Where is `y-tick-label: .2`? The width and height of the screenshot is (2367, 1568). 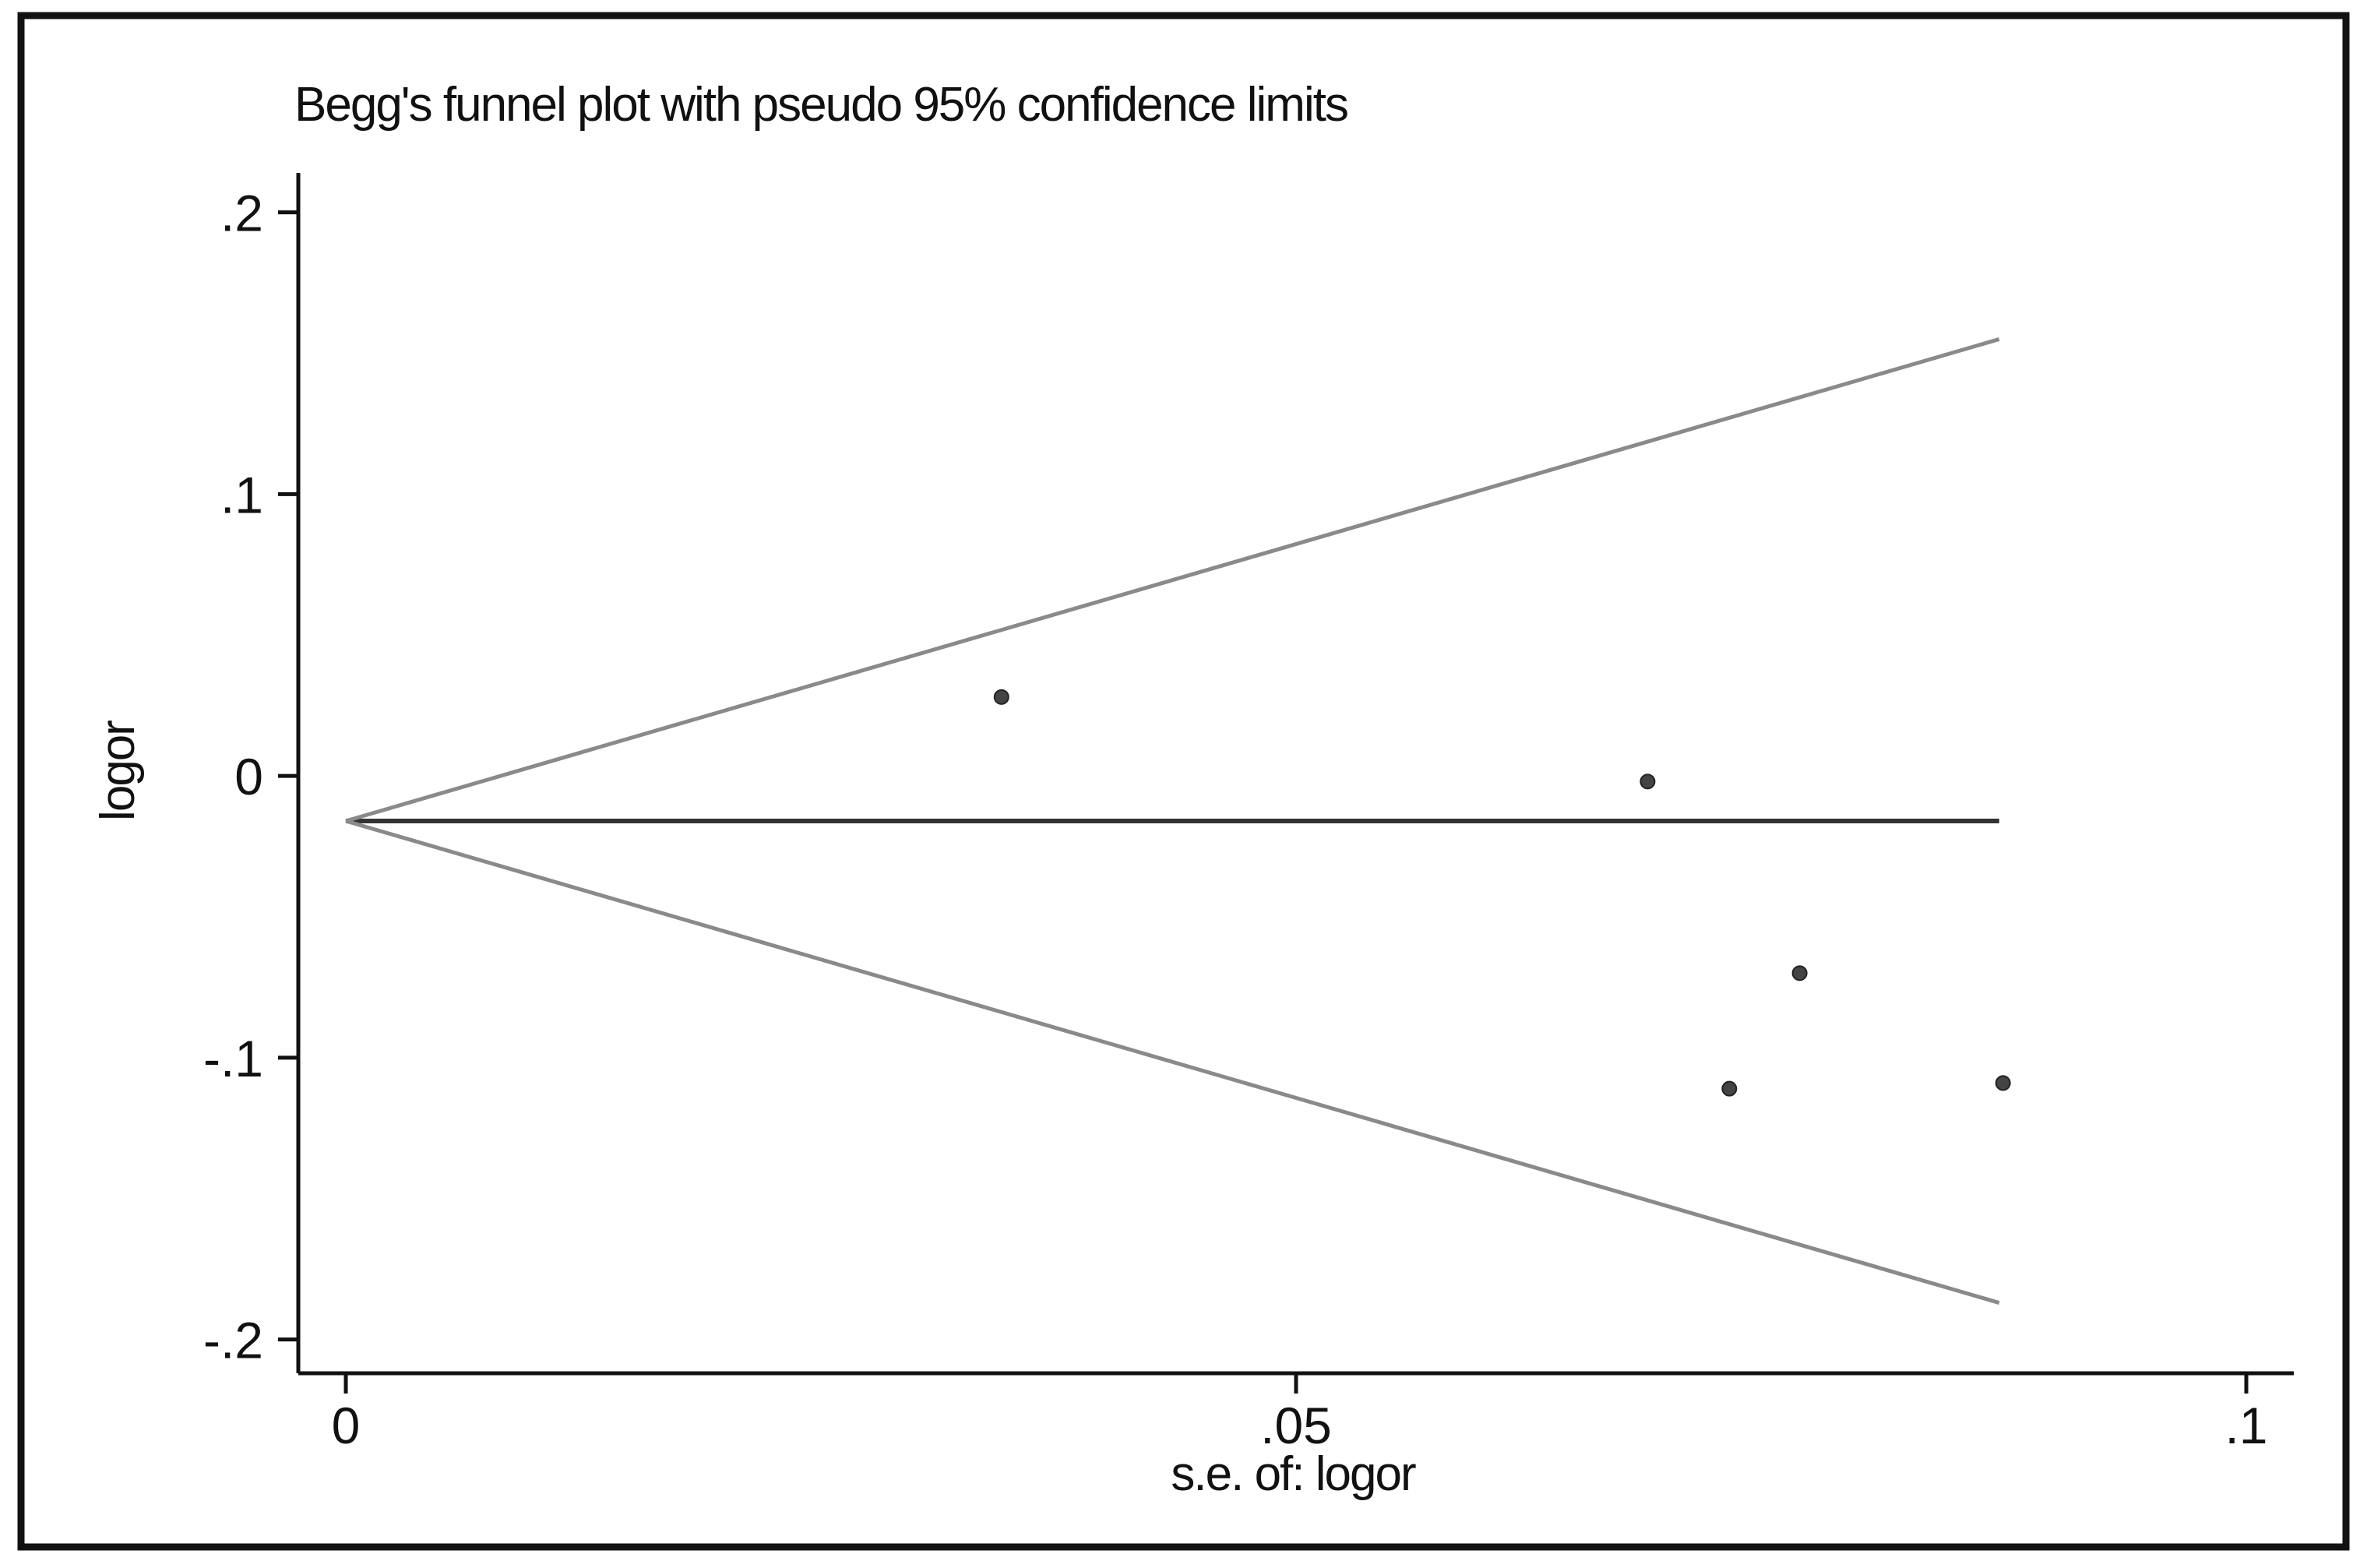 y-tick-label: .2 is located at coordinates (241, 214).